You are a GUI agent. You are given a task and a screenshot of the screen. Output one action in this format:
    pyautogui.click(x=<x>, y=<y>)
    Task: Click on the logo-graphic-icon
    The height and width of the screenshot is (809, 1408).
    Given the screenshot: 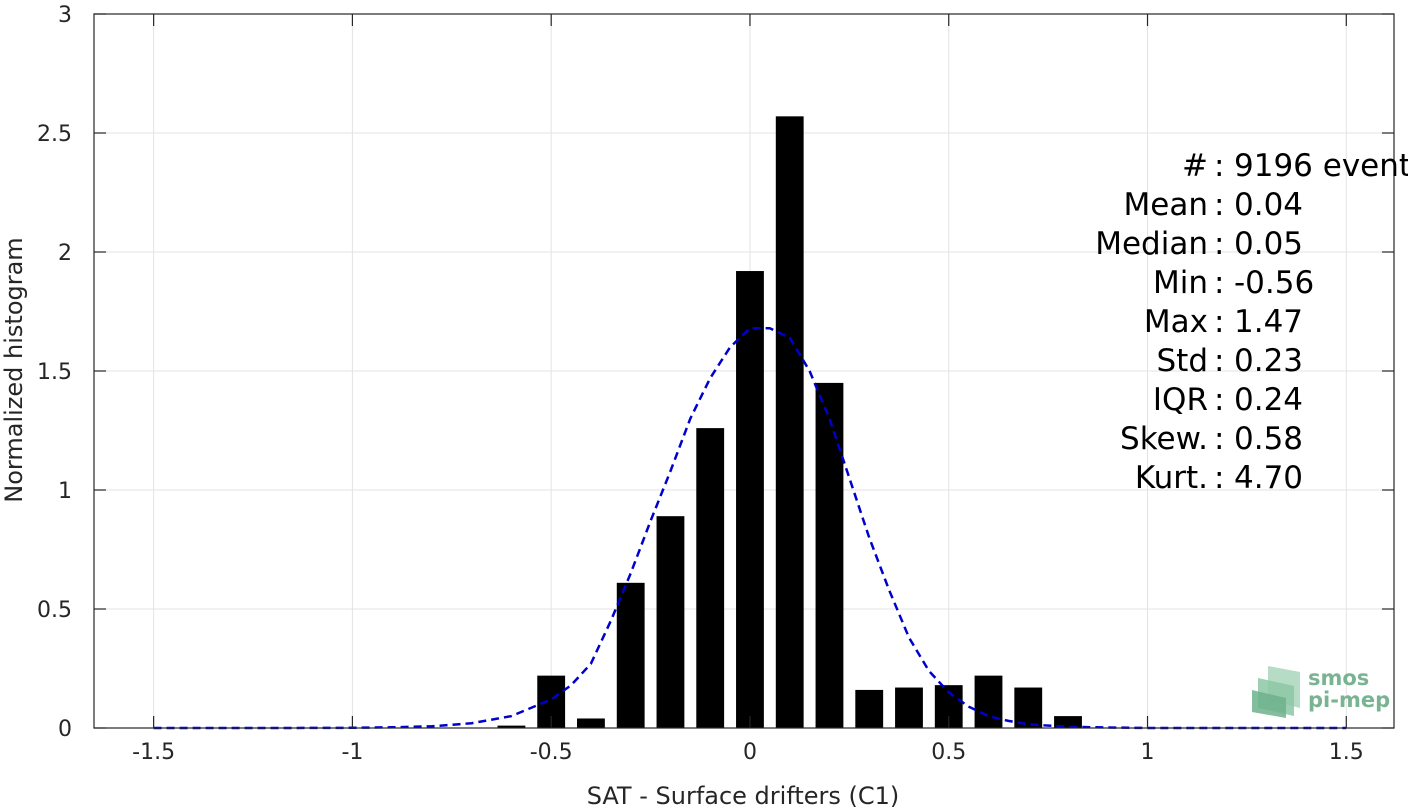 What is the action you would take?
    pyautogui.click(x=1276, y=692)
    